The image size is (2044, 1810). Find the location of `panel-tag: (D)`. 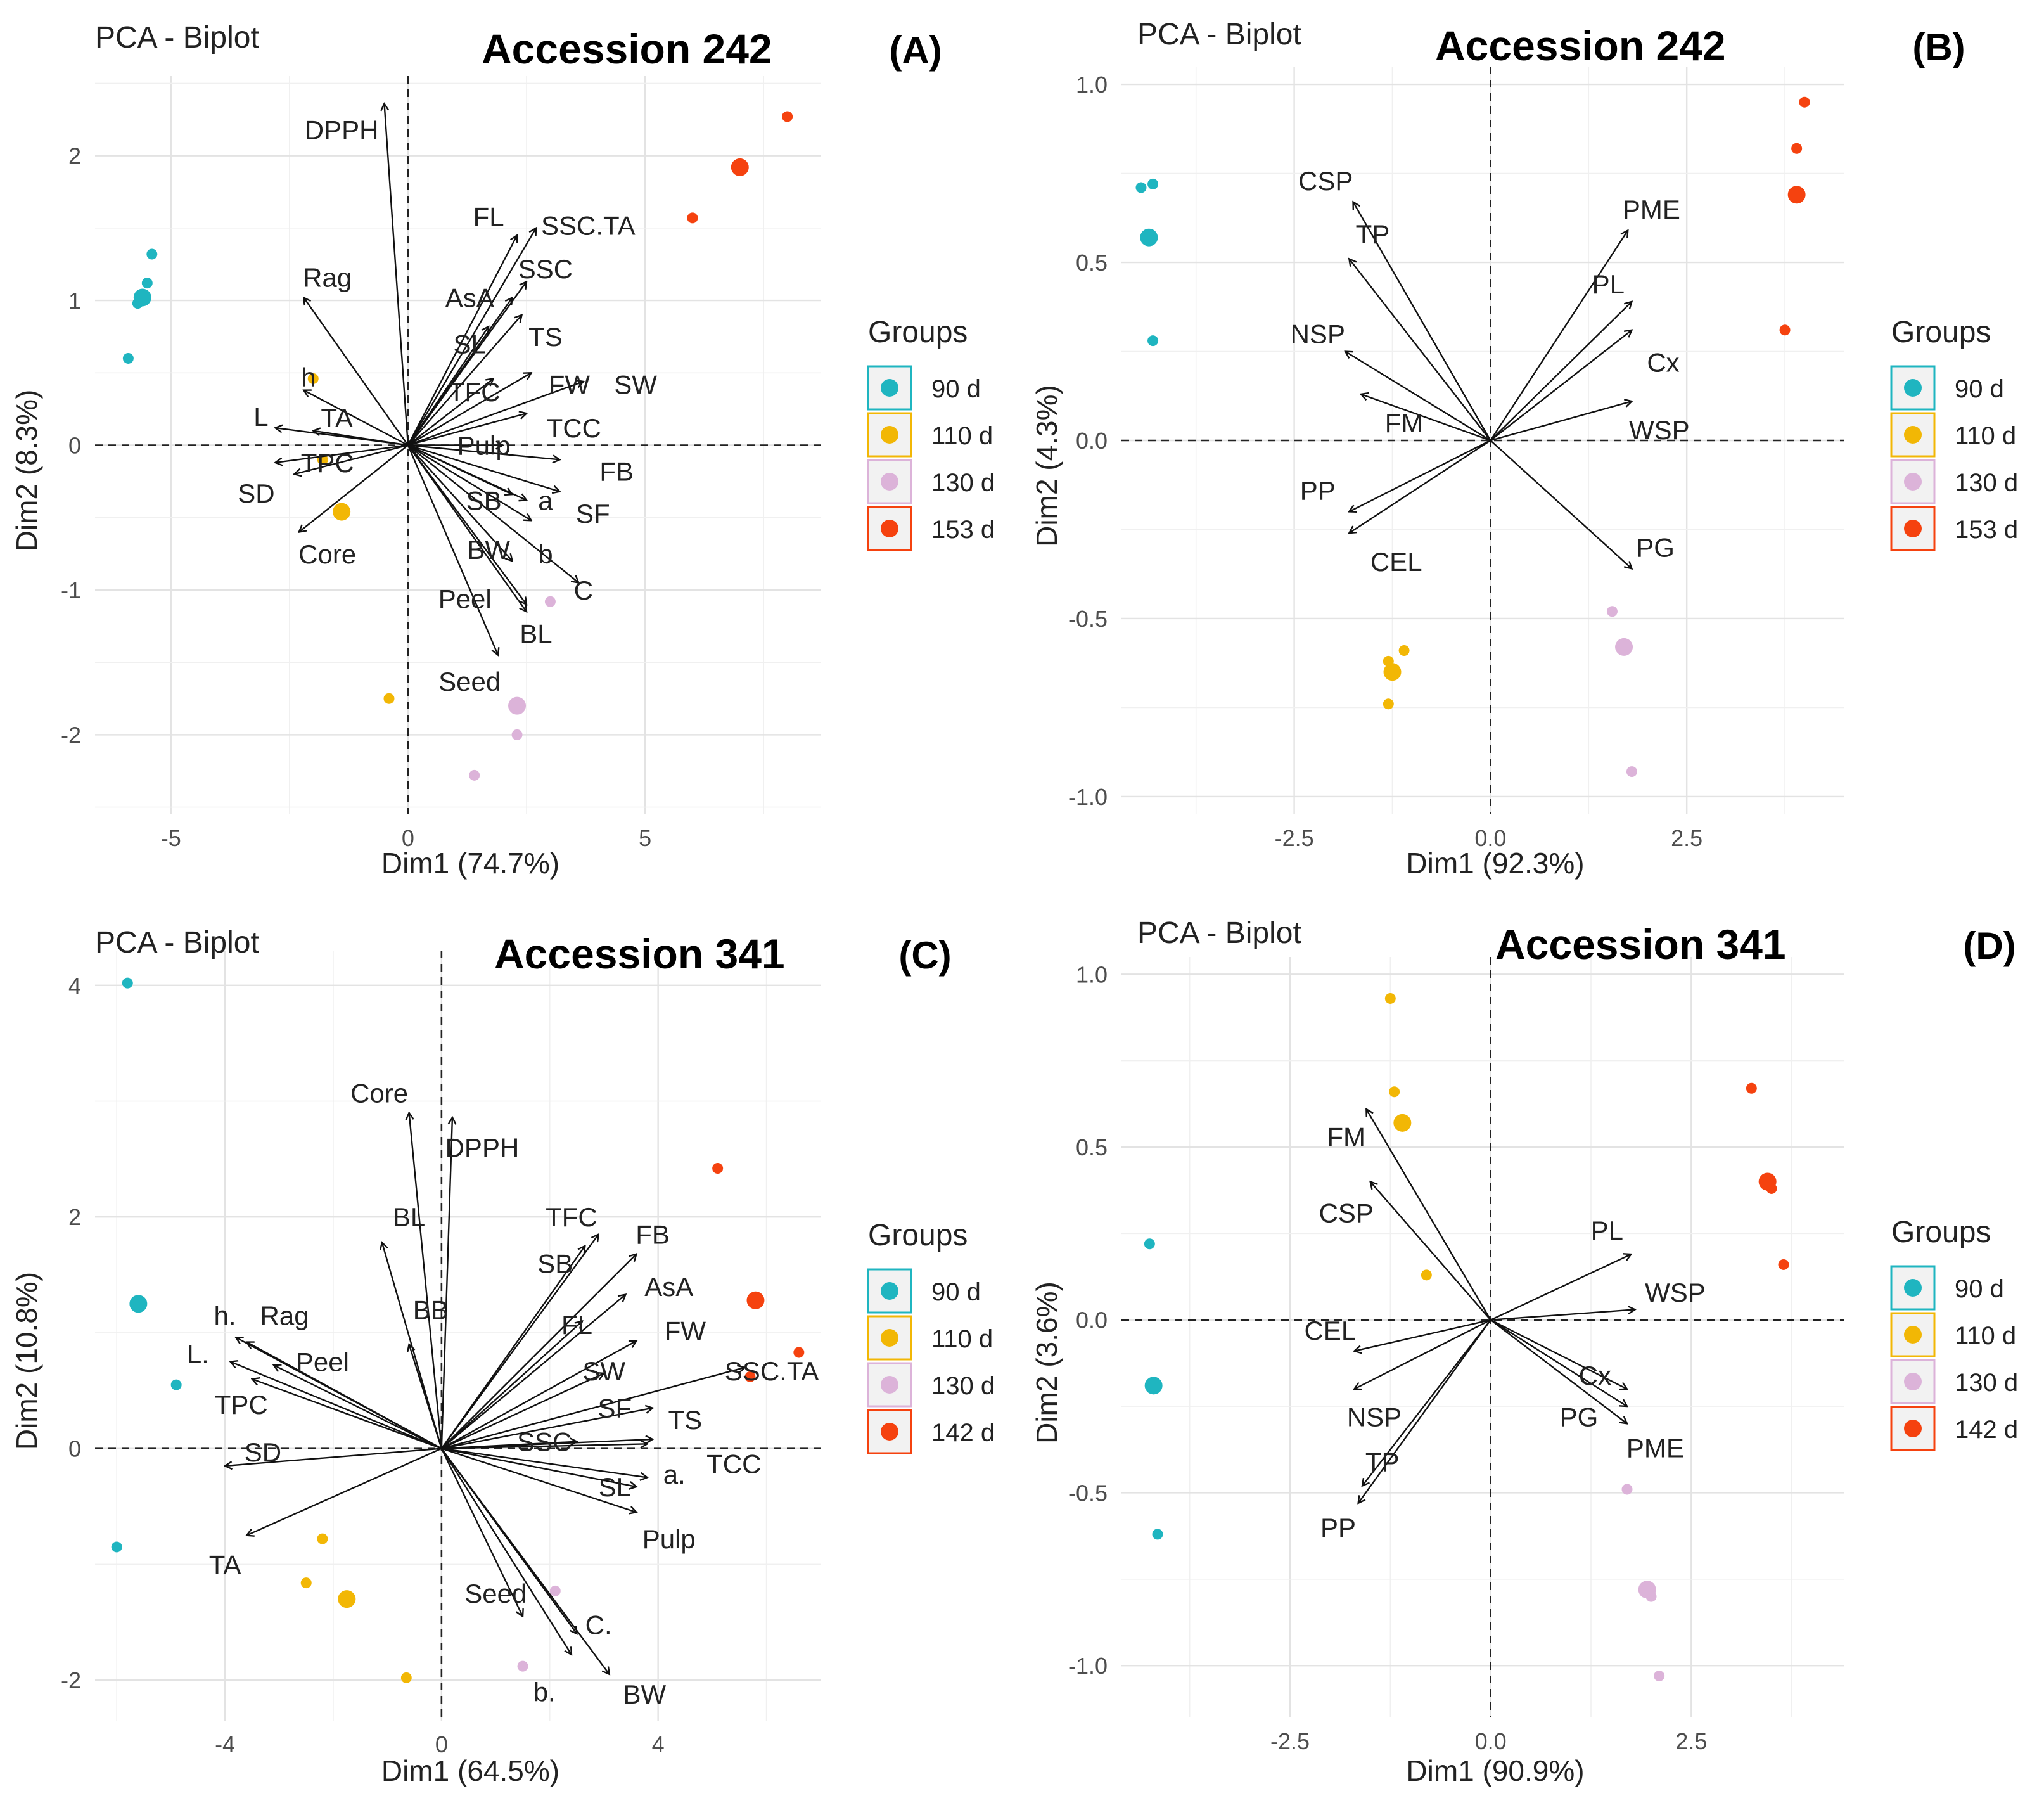

panel-tag: (D) is located at coordinates (1989, 946).